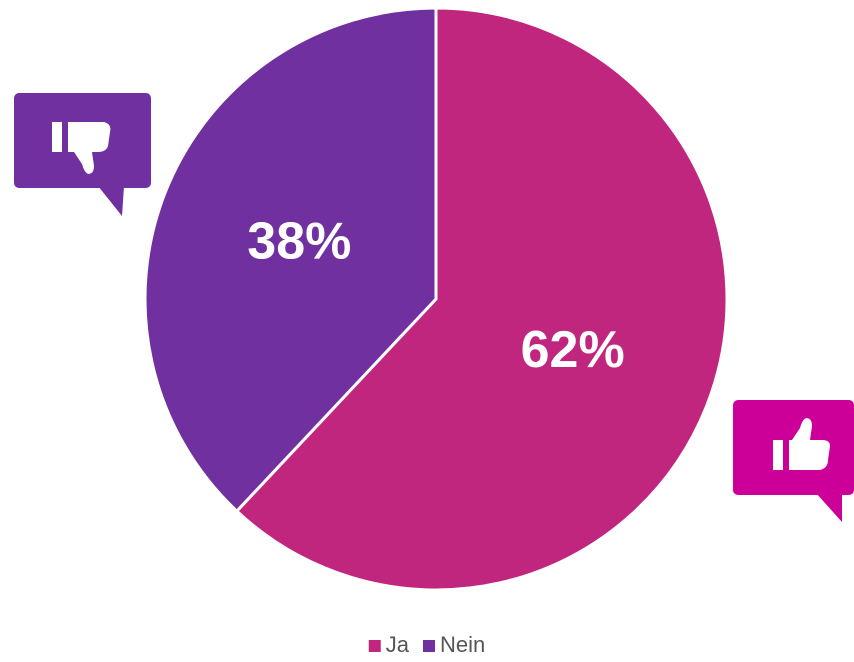  I want to click on thumbs-up-icon, so click(793, 461).